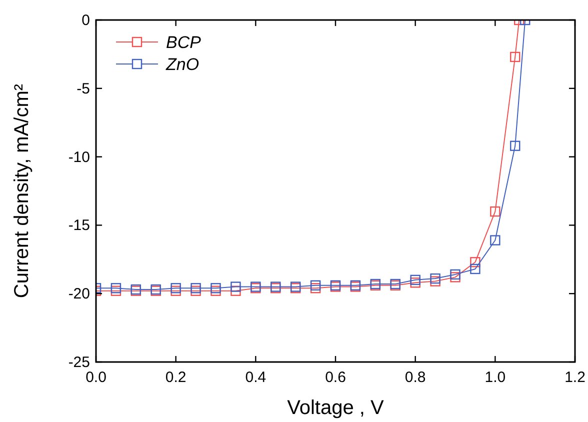 The height and width of the screenshot is (422, 588). Describe the element at coordinates (86, 20) in the screenshot. I see `y-tick-label: 0` at that location.